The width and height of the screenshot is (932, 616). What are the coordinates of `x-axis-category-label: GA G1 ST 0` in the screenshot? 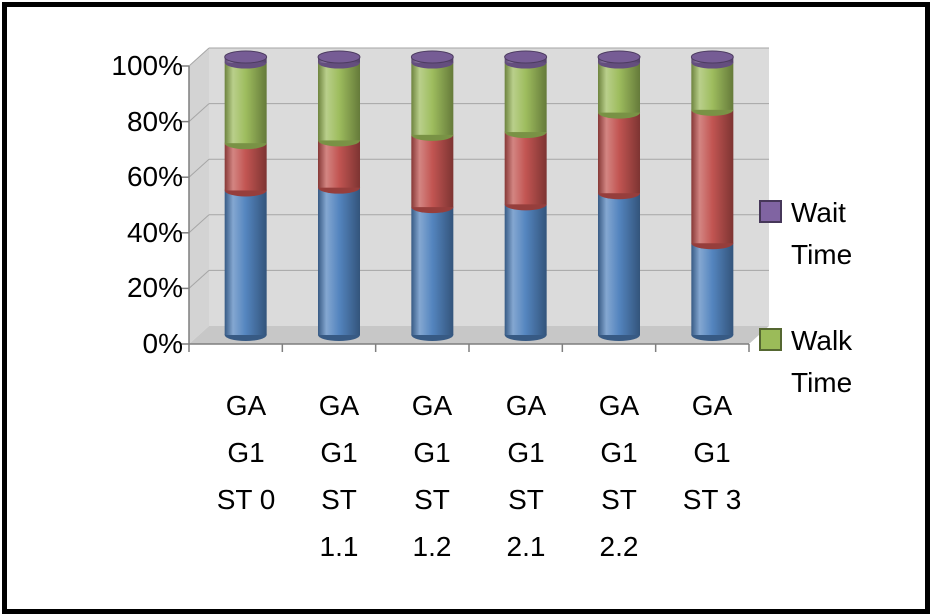 It's located at (246, 452).